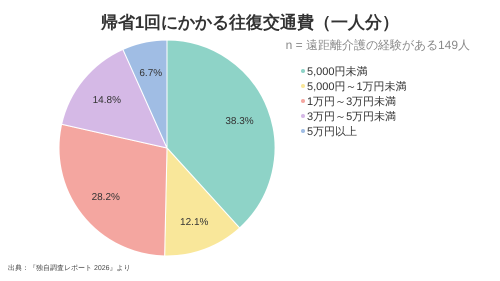  What do you see at coordinates (357, 86) in the screenshot?
I see `legend-label: 5,000円～1万円未満` at bounding box center [357, 86].